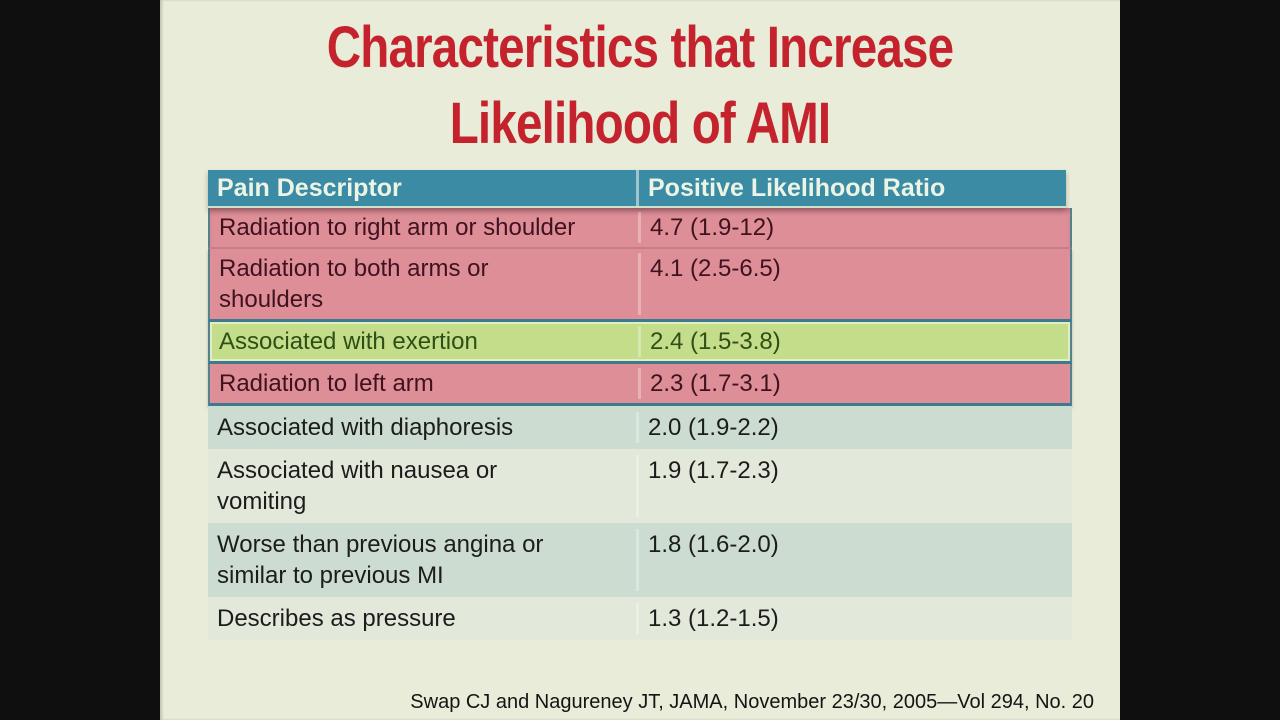 The height and width of the screenshot is (720, 1280). What do you see at coordinates (425, 227) in the screenshot?
I see `pain-descriptor-cell: Radiation to right arm or shoulder` at bounding box center [425, 227].